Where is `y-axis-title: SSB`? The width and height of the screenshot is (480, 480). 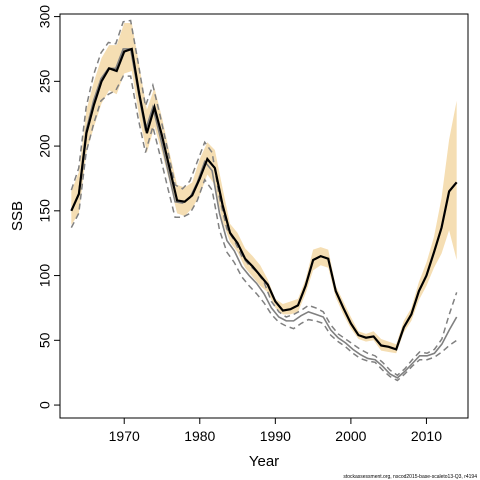
y-axis-title: SSB is located at coordinates (17, 216).